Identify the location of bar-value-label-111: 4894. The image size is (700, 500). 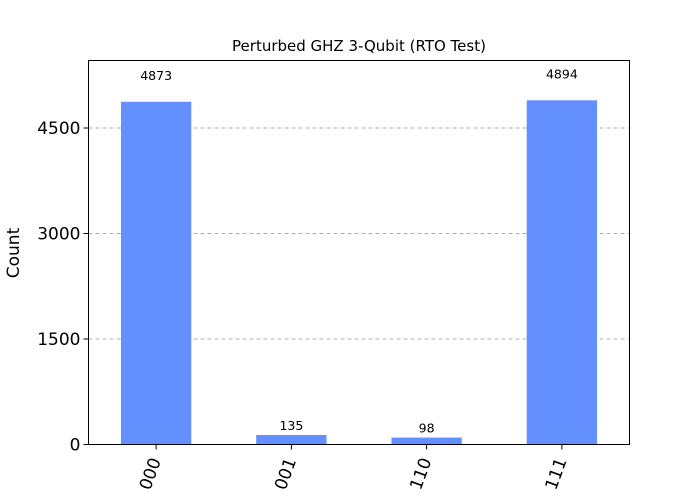
(562, 73).